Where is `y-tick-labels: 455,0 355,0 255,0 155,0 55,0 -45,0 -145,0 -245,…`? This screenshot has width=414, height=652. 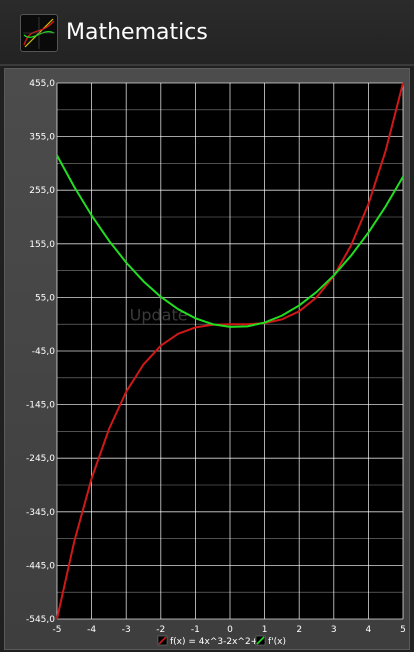 y-tick-labels: 455,0 355,0 255,0 155,0 55,0 -45,0 -145,0 -245,… is located at coordinates (40, 352).